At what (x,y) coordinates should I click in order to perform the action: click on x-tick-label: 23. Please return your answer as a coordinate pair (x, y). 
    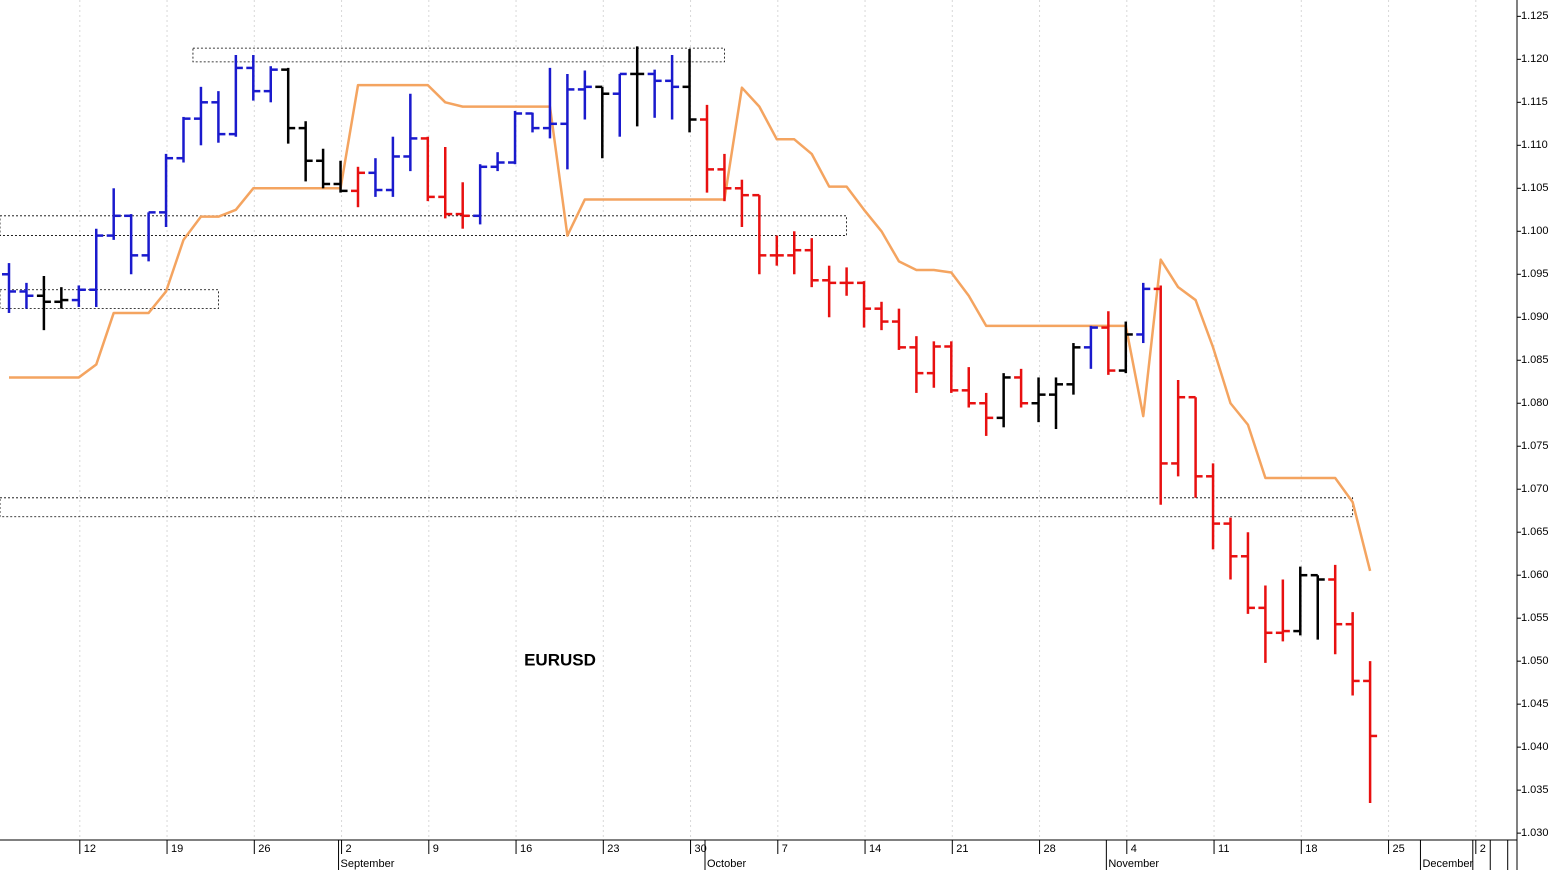
    Looking at the image, I should click on (613, 849).